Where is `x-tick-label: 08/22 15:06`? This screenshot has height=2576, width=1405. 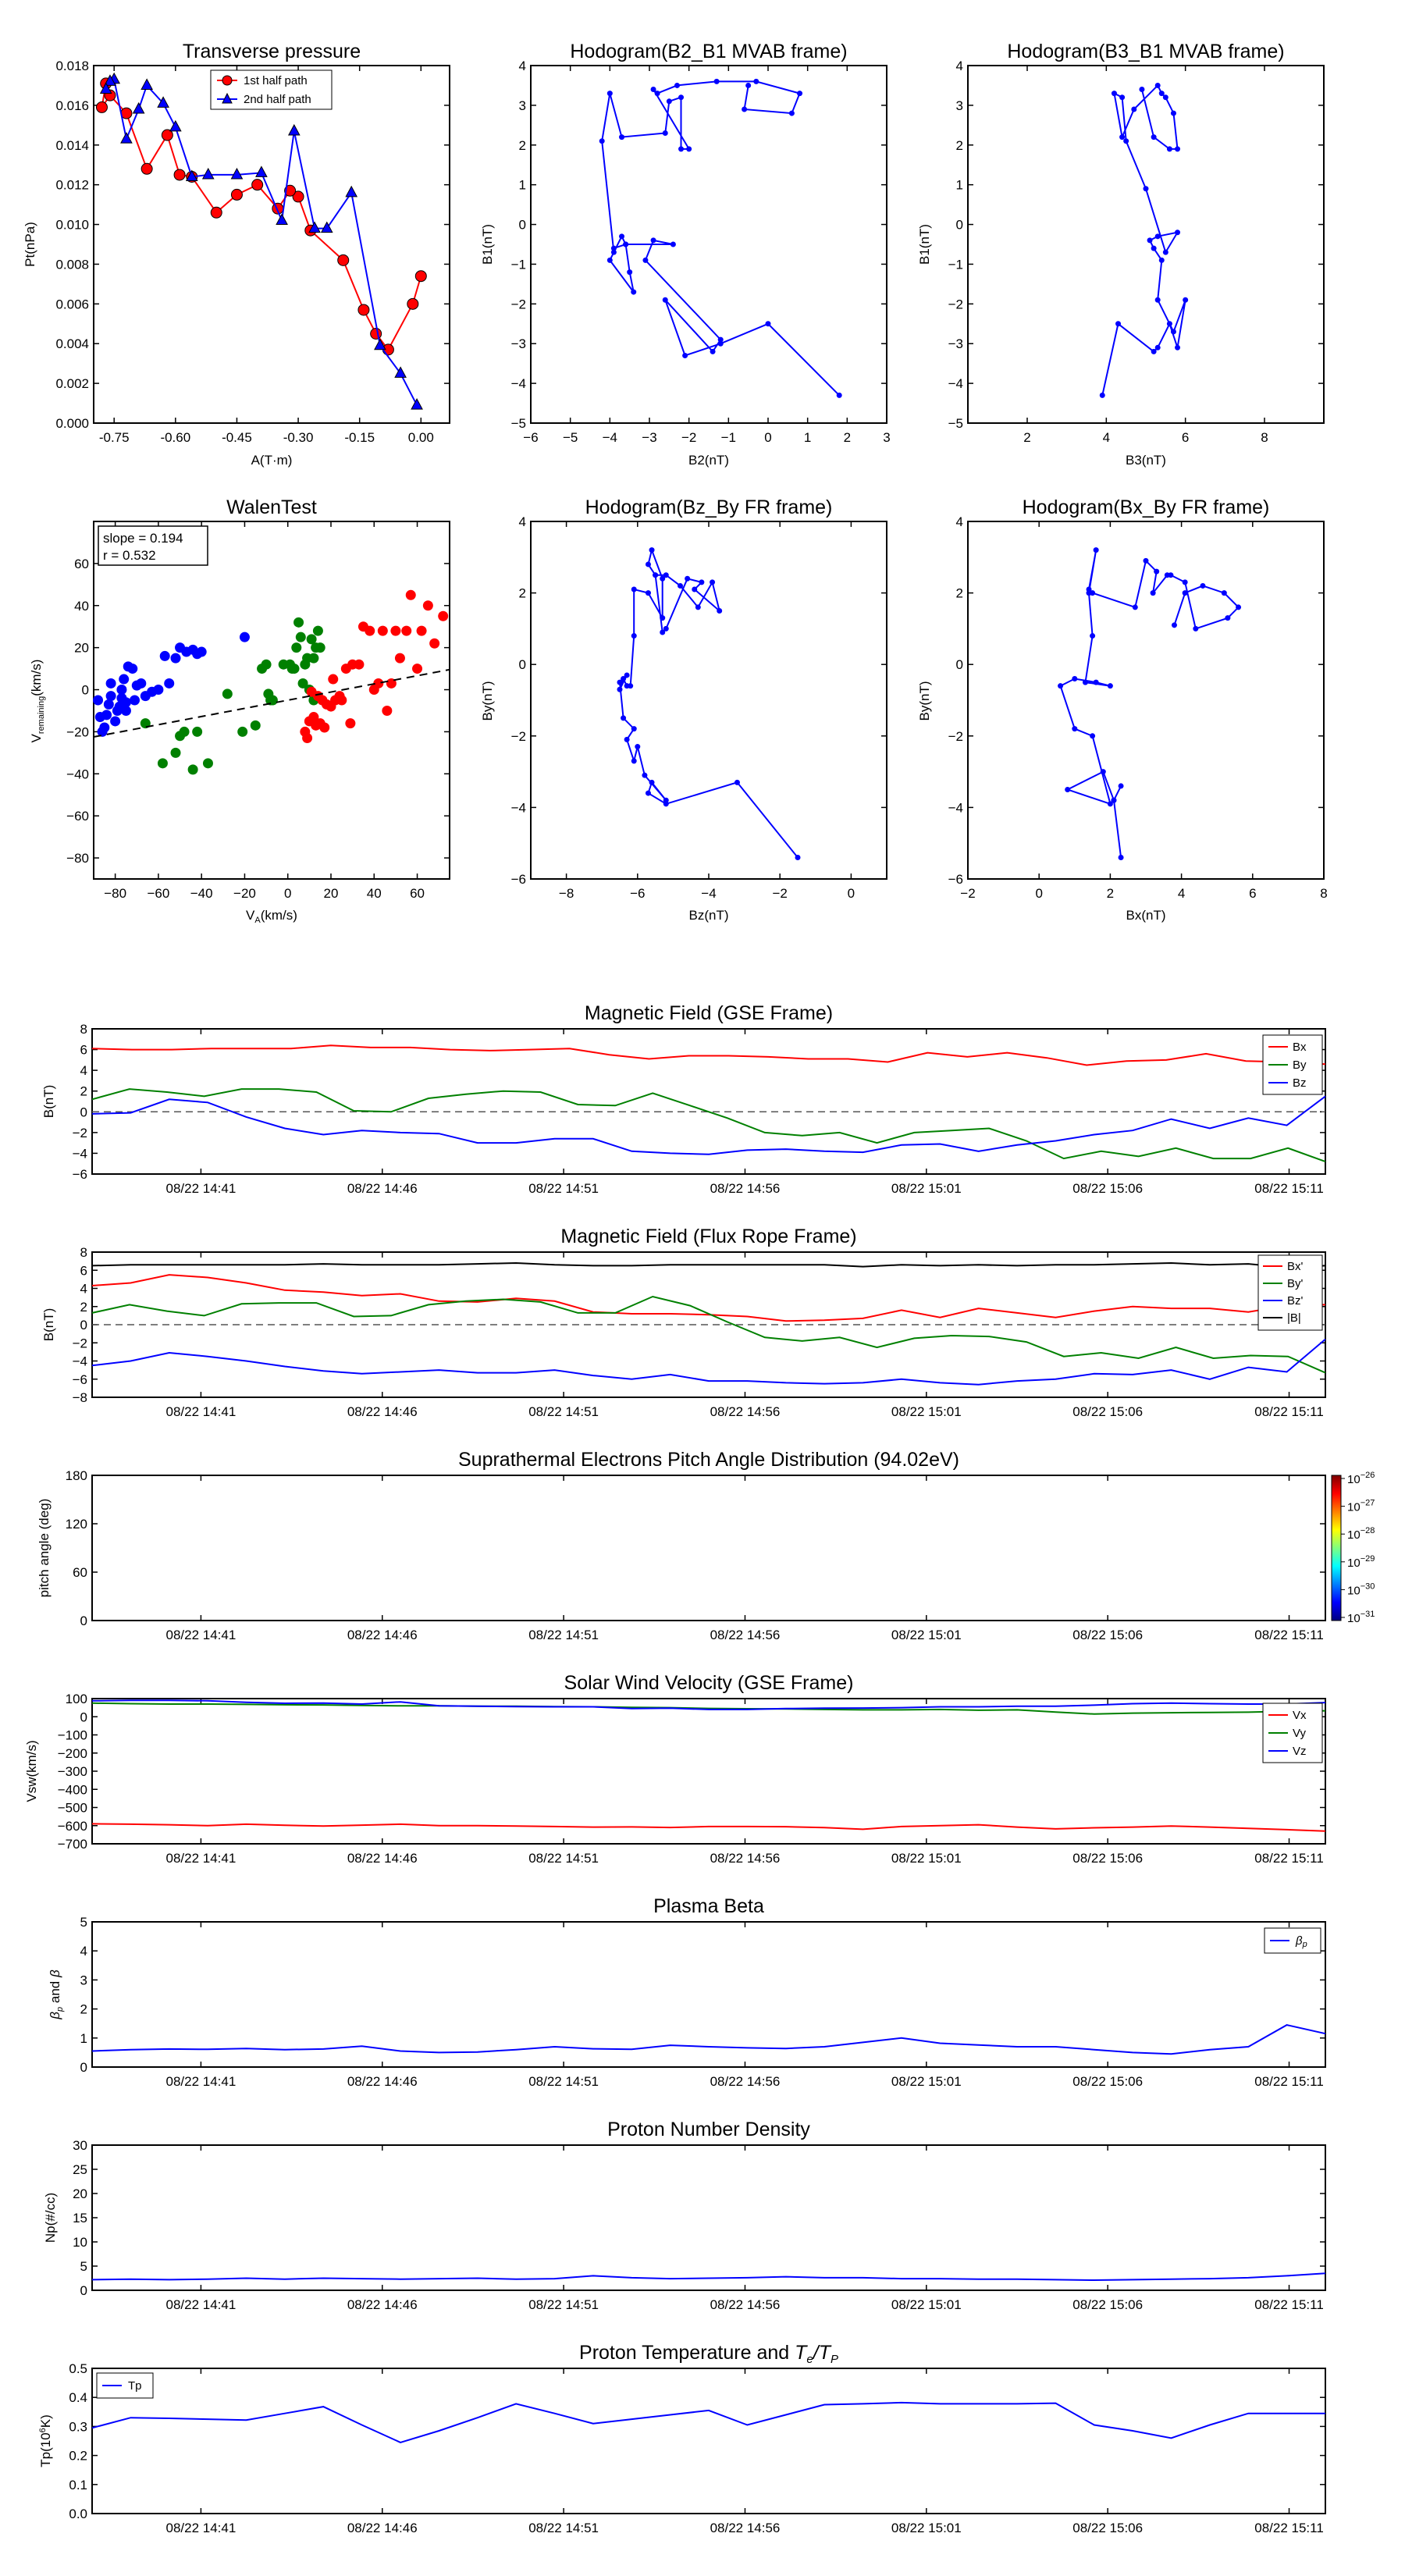 x-tick-label: 08/22 15:06 is located at coordinates (1107, 2304).